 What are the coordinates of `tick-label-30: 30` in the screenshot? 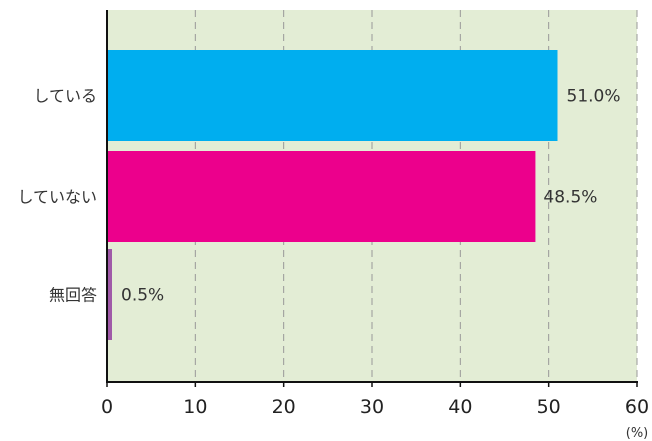 It's located at (372, 407).